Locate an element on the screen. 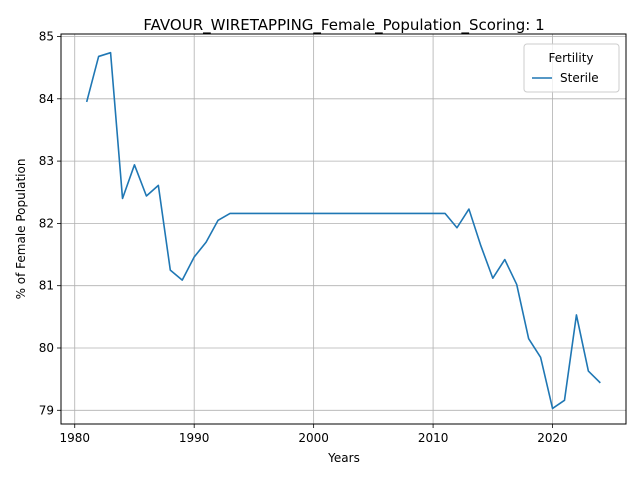 The image size is (640, 480). x-tick-label: 2020 is located at coordinates (552, 438).